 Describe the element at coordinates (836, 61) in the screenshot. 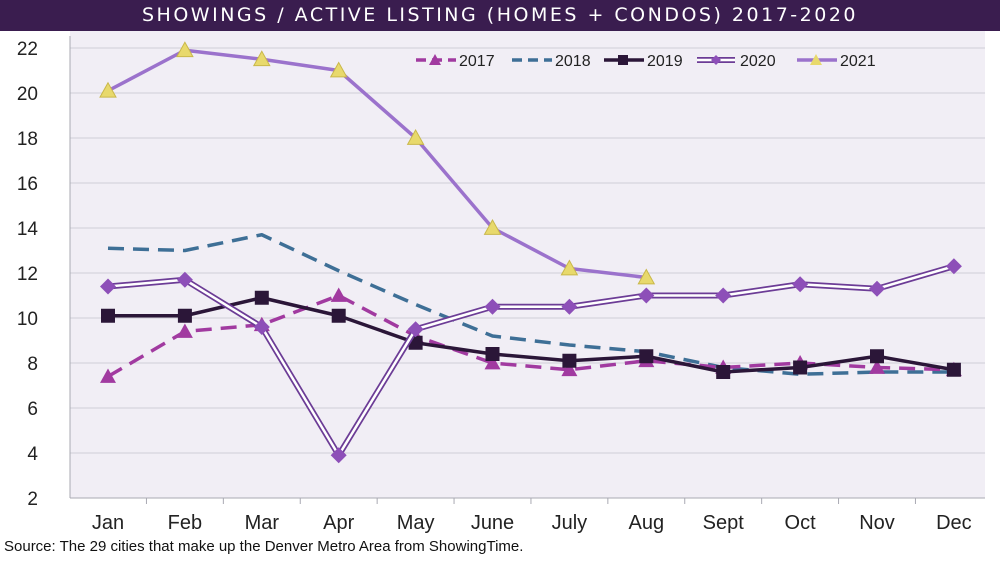

I see `legend-item-2021: 2021` at that location.